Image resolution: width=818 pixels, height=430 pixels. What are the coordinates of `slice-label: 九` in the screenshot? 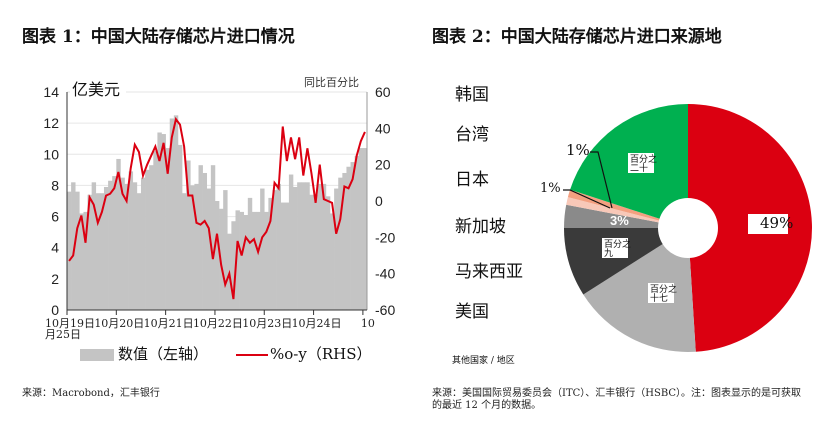 It's located at (608, 253).